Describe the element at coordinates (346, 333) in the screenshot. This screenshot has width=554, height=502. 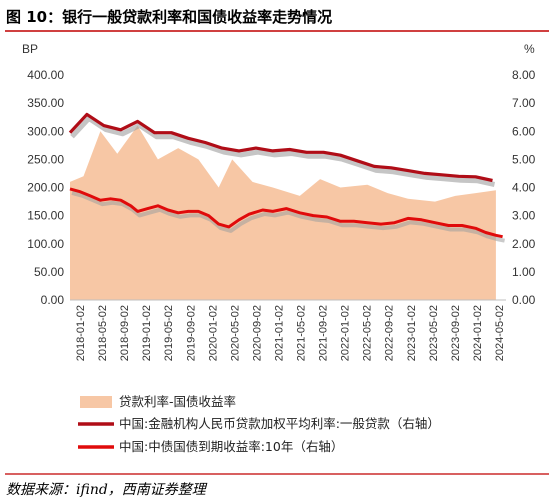
I see `x-tick-label: 2022-01-02` at that location.